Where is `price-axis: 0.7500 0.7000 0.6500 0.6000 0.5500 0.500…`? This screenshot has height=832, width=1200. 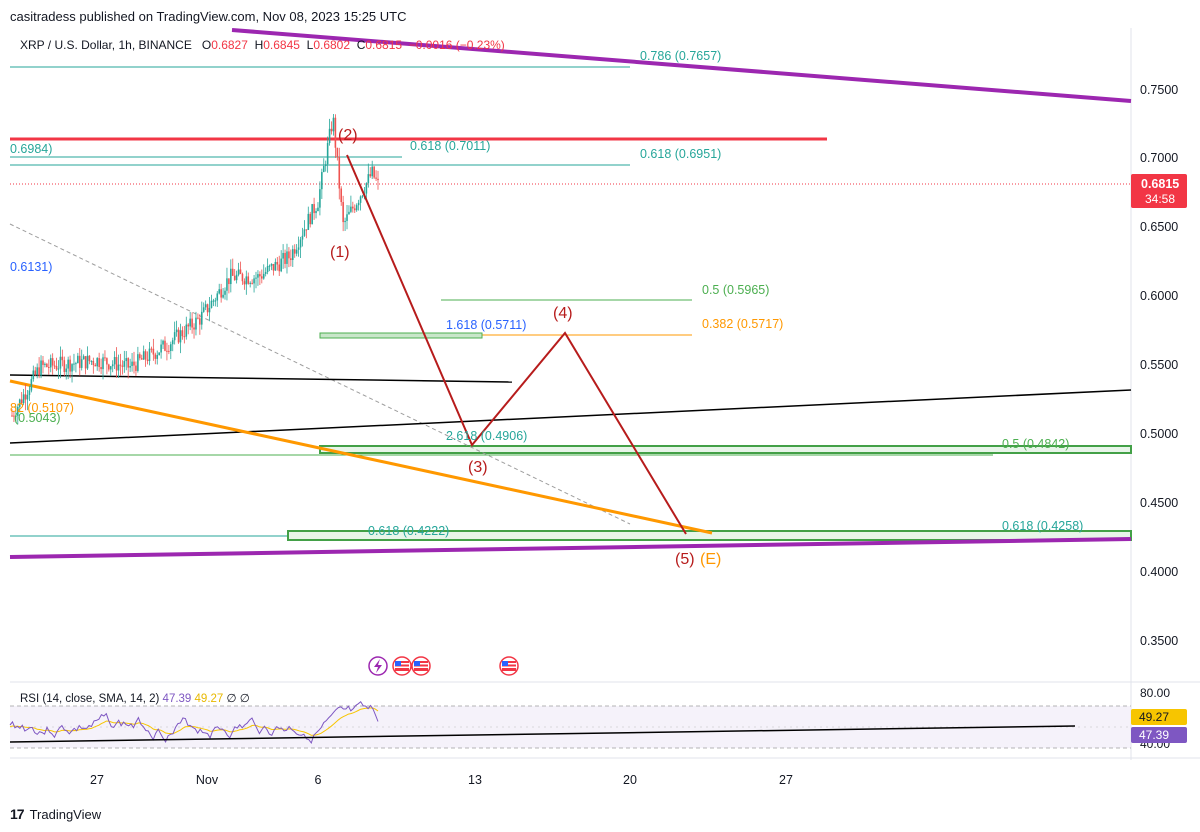
price-axis: 0.7500 0.7000 0.6500 0.6000 0.5500 0.500… is located at coordinates (1159, 365).